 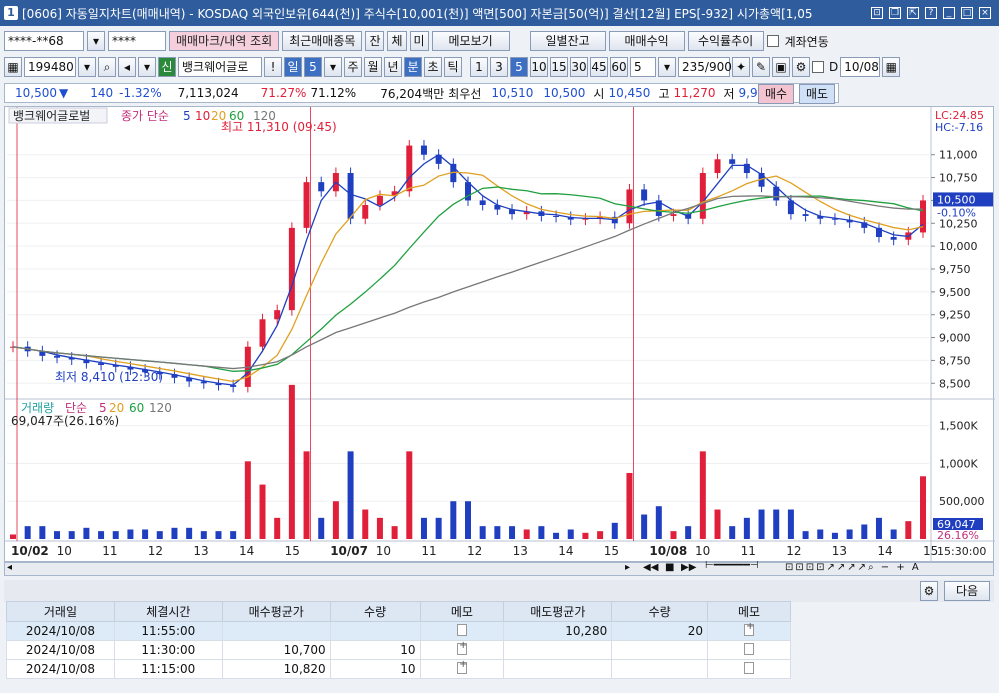 I want to click on daily-balance-button: 일별잔고, so click(x=567, y=41).